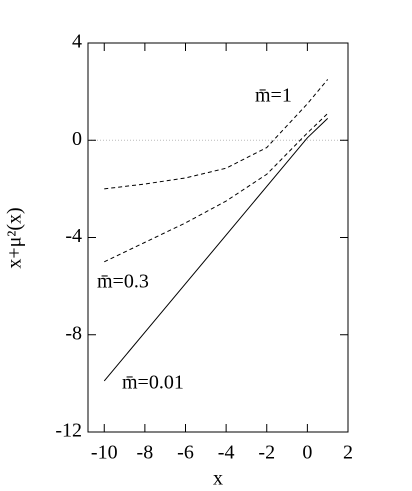  I want to click on y-tick-label: -4, so click(73, 236).